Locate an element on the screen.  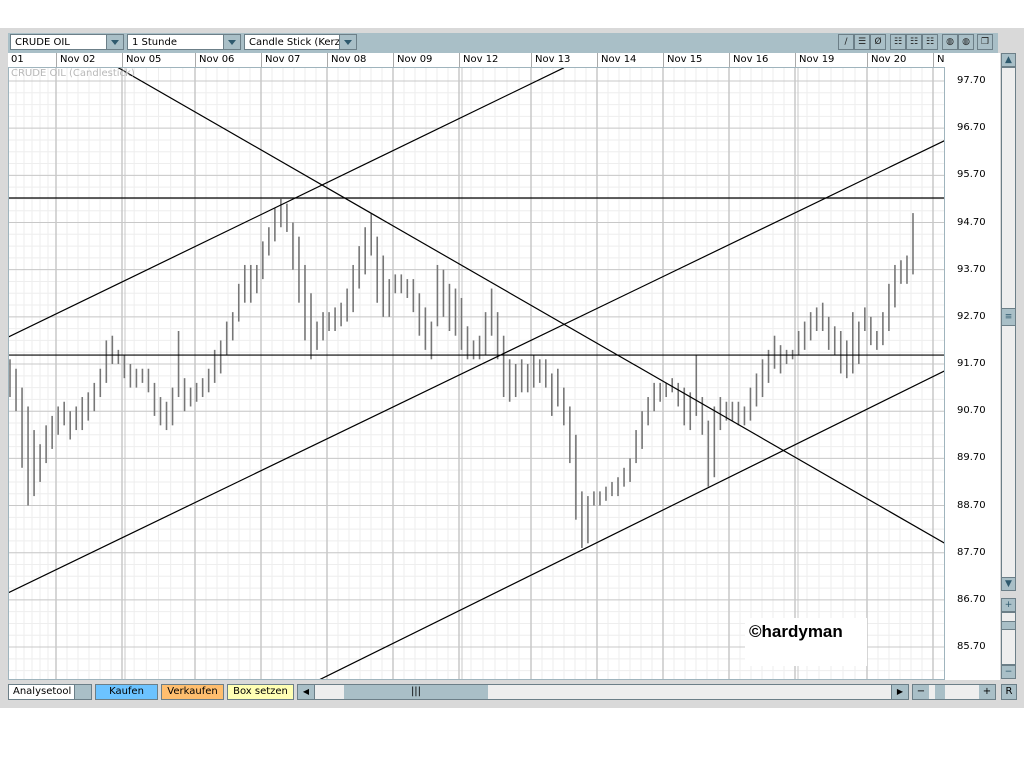
channel-tool-icon: ☰ is located at coordinates (862, 42).